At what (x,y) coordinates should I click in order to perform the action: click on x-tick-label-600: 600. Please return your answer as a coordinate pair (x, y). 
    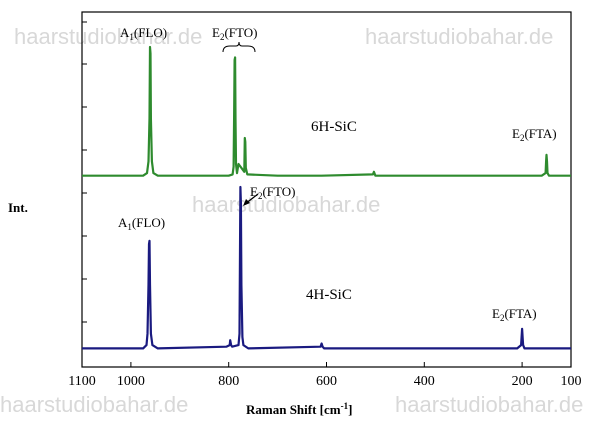
    Looking at the image, I should click on (326, 381).